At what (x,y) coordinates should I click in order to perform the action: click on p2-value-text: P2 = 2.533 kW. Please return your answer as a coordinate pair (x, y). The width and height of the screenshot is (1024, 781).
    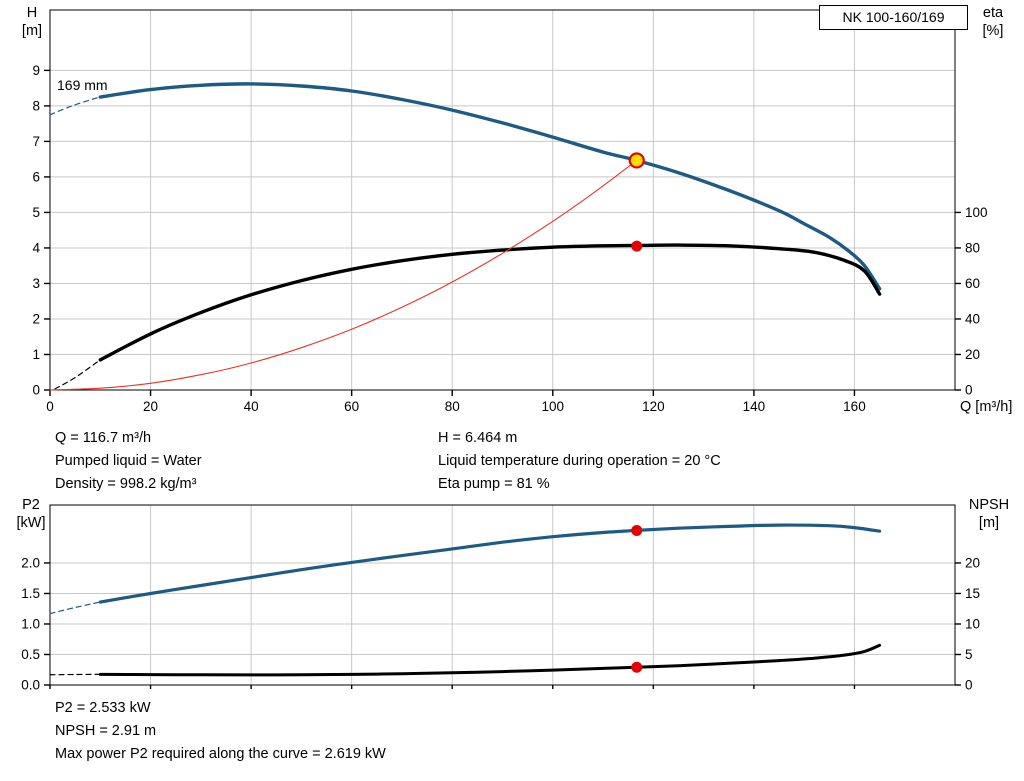
    Looking at the image, I should click on (103, 708).